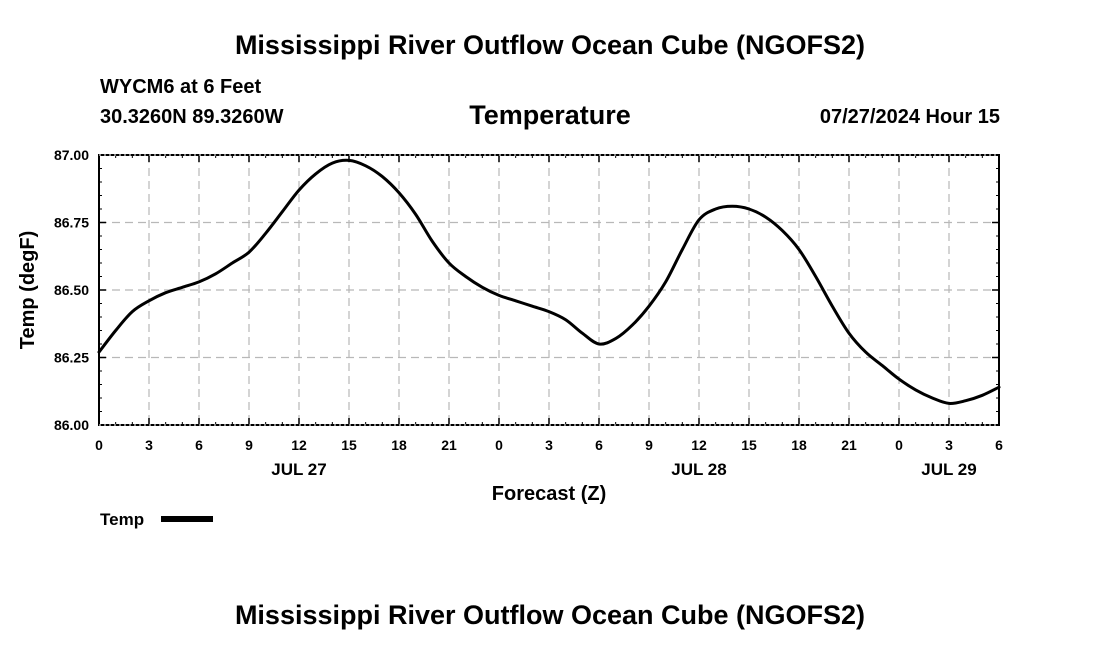 The image size is (1100, 650). I want to click on y-tick-labels: 86.00 86.25 86.50 86.75 87.00, so click(71, 290).